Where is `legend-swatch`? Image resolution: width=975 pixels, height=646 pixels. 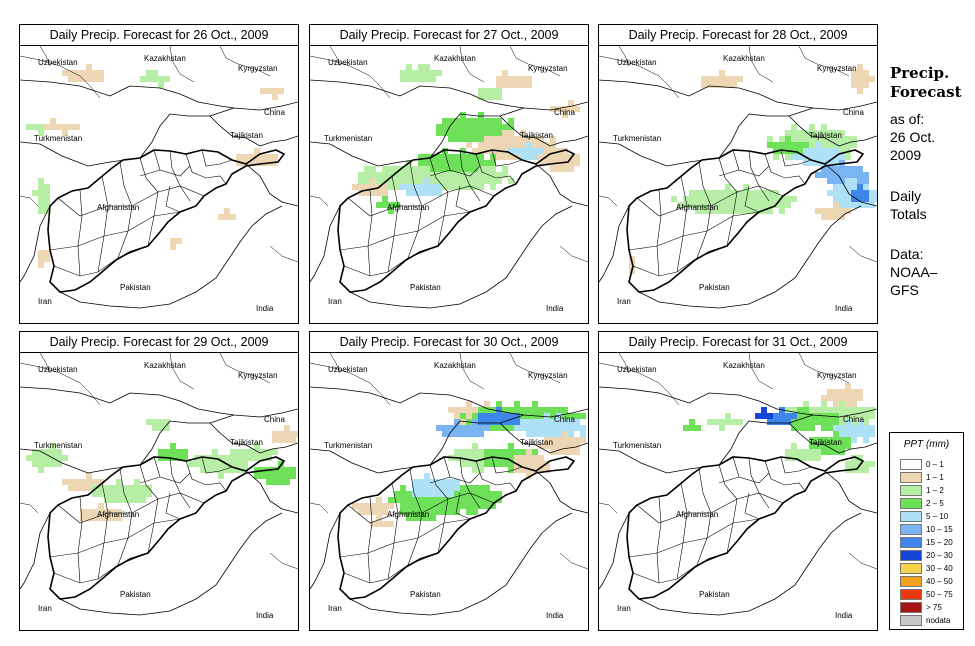
legend-swatch is located at coordinates (911, 620).